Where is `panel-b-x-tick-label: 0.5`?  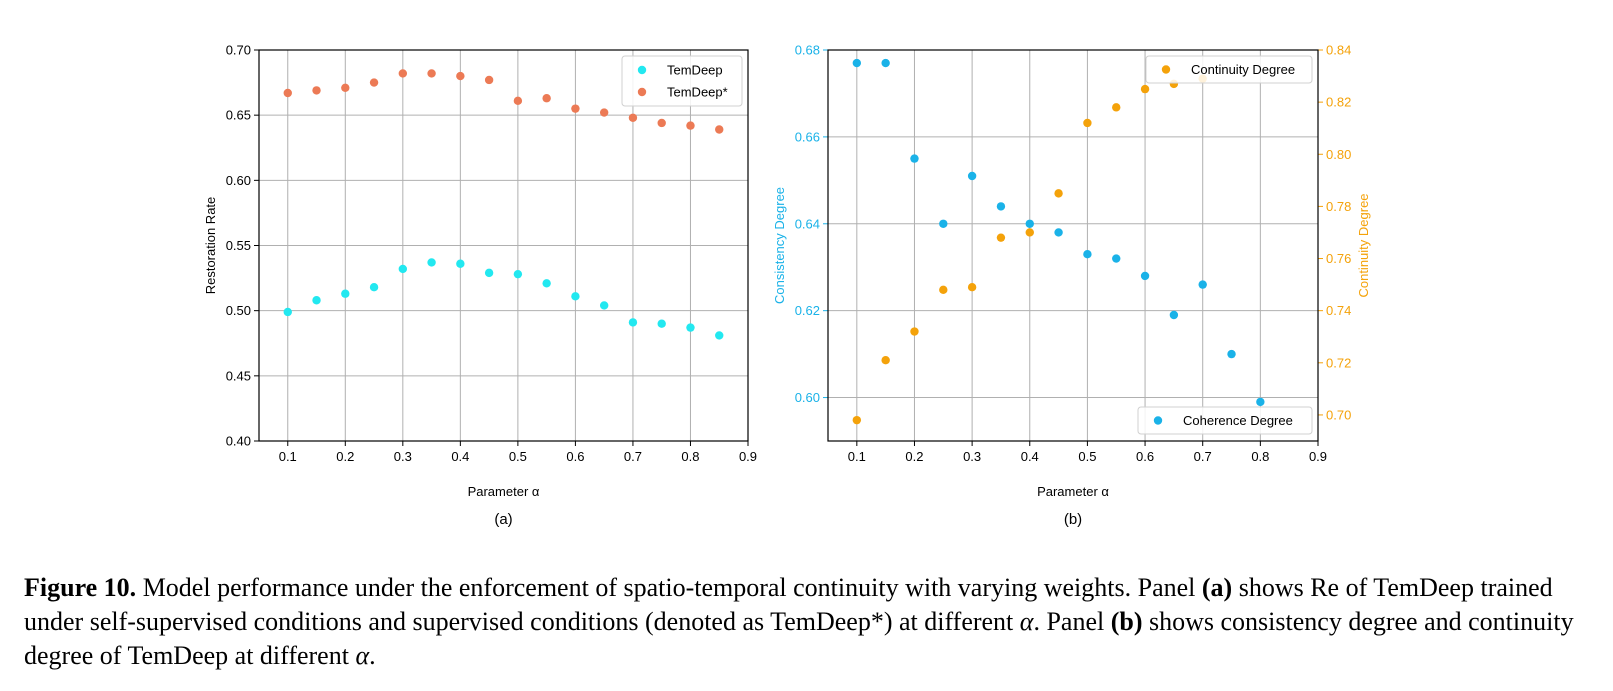
panel-b-x-tick-label: 0.5 is located at coordinates (1087, 456).